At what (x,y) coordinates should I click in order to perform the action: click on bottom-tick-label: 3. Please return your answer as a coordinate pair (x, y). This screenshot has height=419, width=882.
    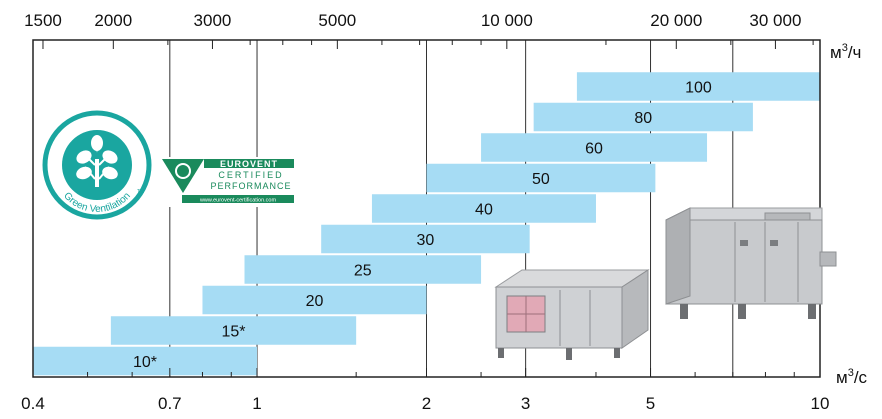
    Looking at the image, I should click on (525, 403).